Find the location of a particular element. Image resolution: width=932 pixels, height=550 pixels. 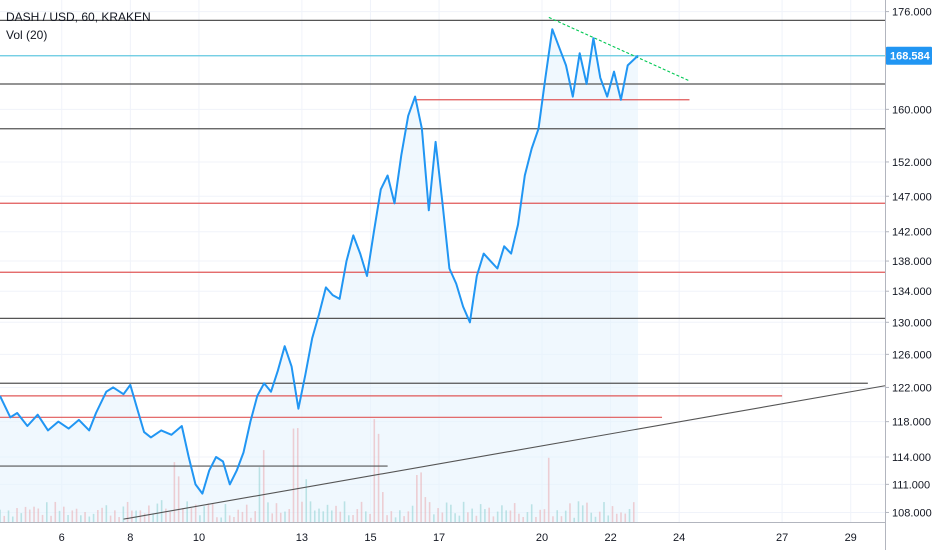

y-tick-label: 147.000 is located at coordinates (912, 197).